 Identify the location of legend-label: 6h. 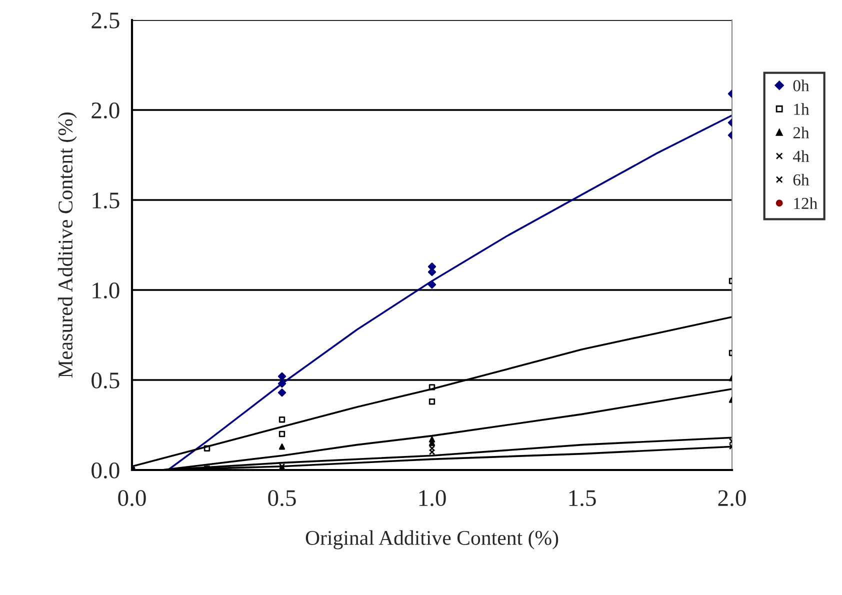
(801, 180).